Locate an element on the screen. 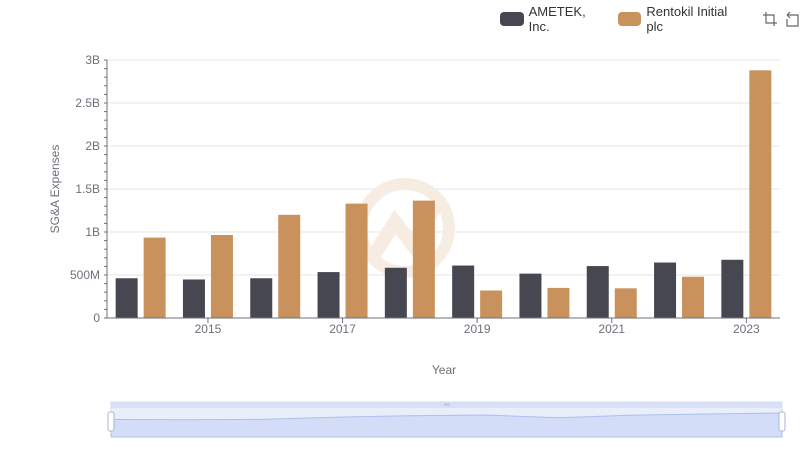 The height and width of the screenshot is (461, 800). x-tick-label: 2019 is located at coordinates (477, 329).